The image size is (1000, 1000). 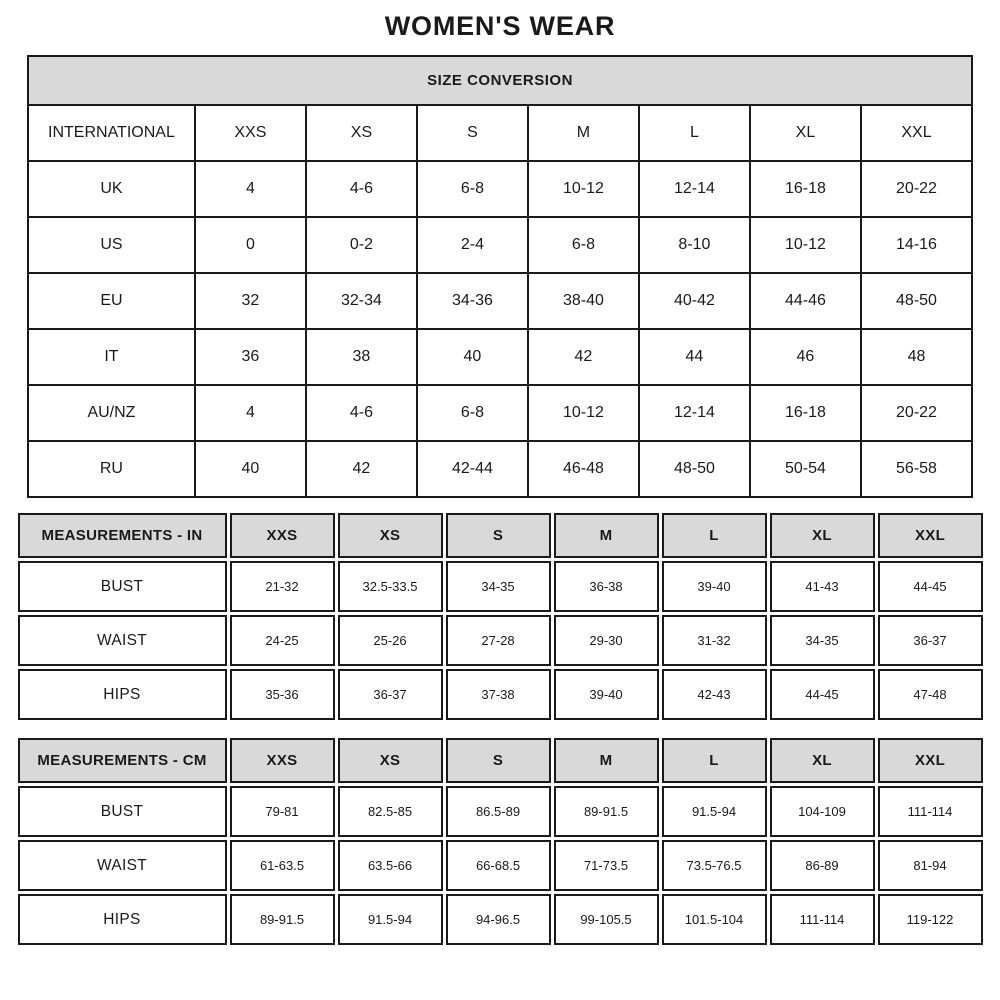 I want to click on measurements-in-value-cell: 32.5-33.5, so click(x=390, y=586).